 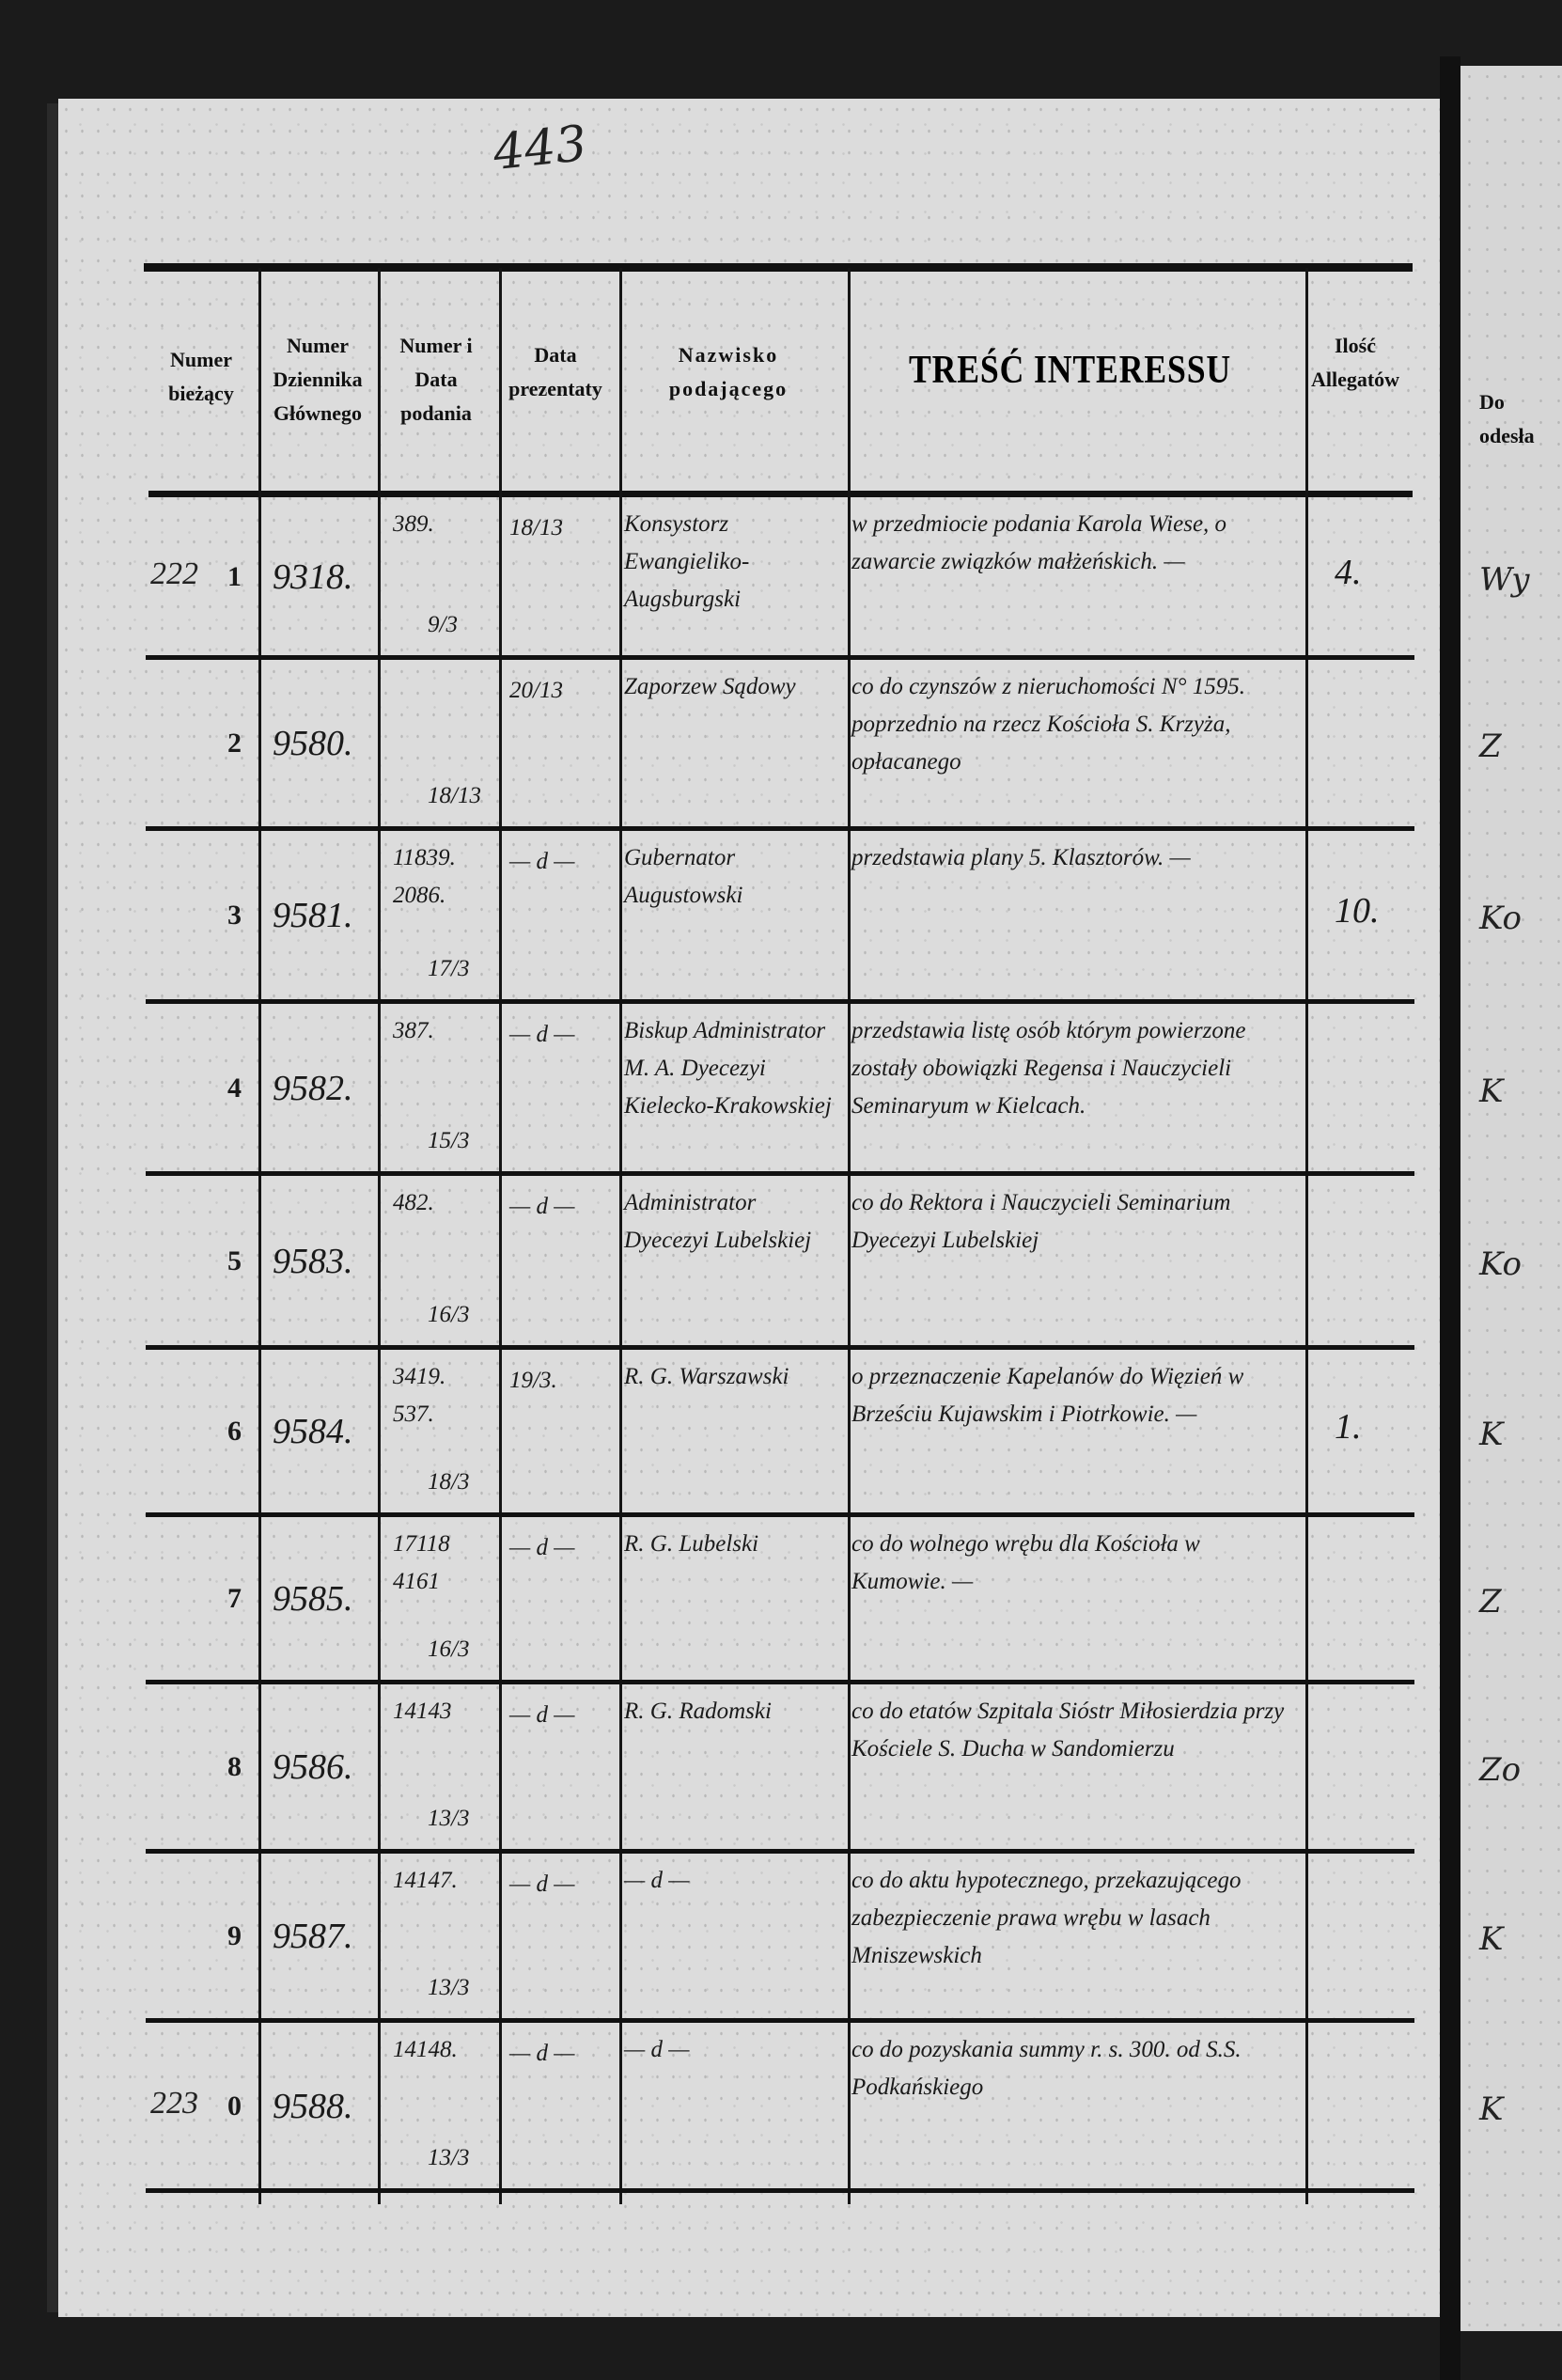 I want to click on petition-number: 14147., so click(x=426, y=1880).